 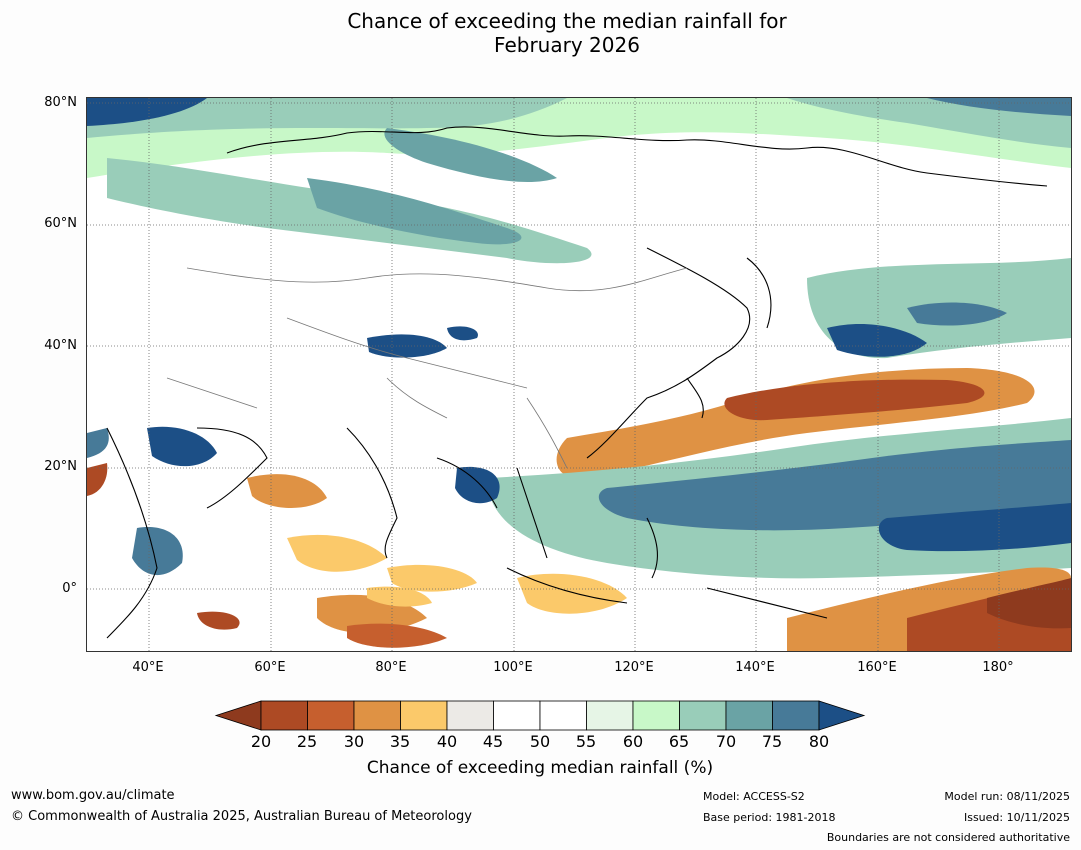 What do you see at coordinates (238, 715) in the screenshot?
I see `colorbar-extend-low` at bounding box center [238, 715].